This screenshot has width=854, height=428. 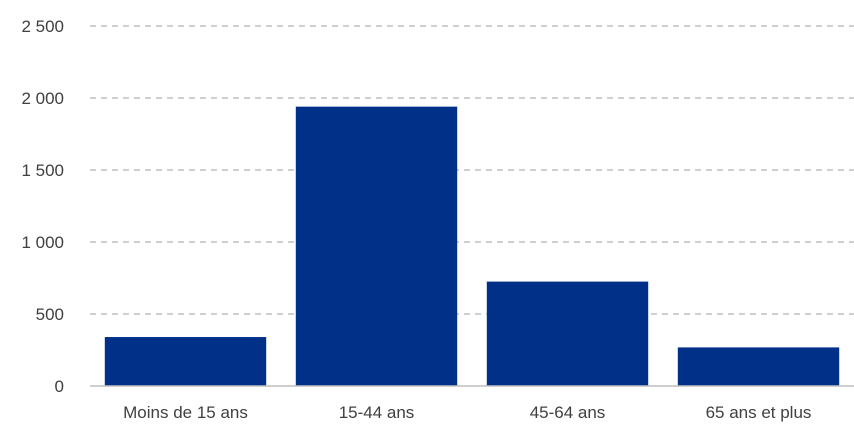 What do you see at coordinates (42, 206) in the screenshot?
I see `y-axis-tick-labels: 0 500 1 000 1 500 2 000 2 500` at bounding box center [42, 206].